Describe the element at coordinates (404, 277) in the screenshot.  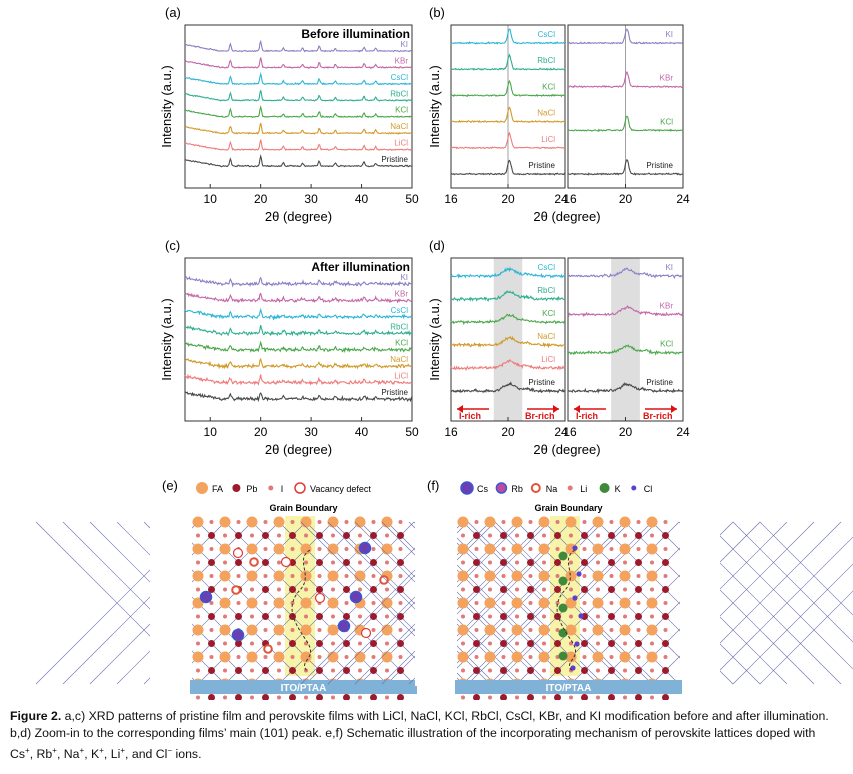
I see `series-label: KI` at that location.